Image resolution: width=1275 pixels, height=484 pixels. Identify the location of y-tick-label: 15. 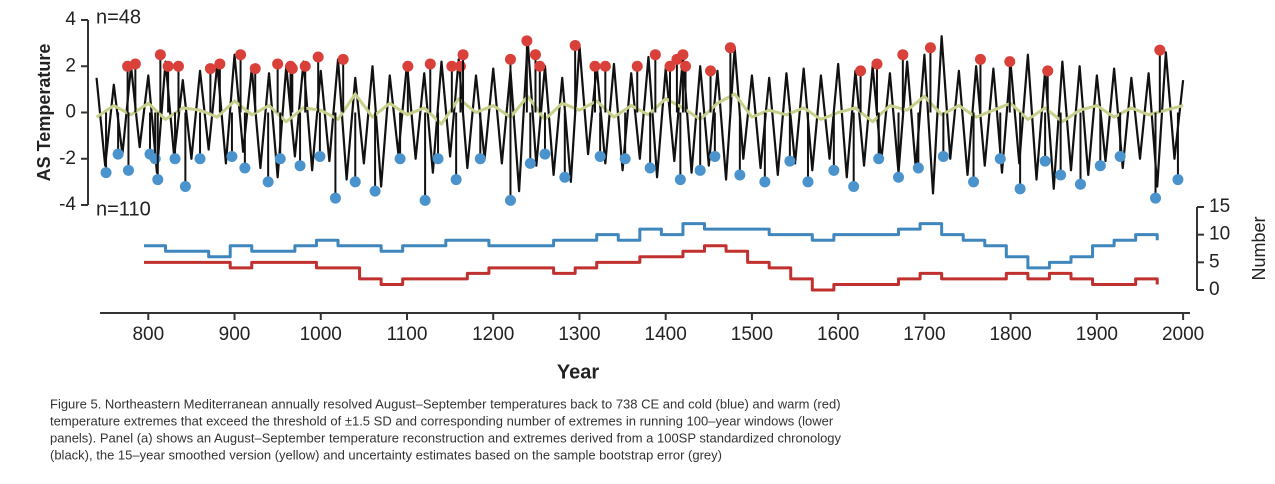
(1219, 206).